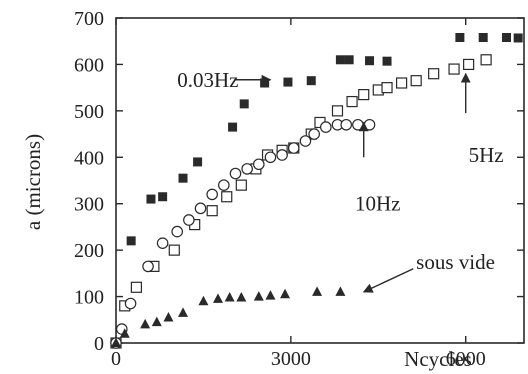 The image size is (528, 374). Describe the element at coordinates (89, 112) in the screenshot. I see `y-tick-label: 500` at that location.